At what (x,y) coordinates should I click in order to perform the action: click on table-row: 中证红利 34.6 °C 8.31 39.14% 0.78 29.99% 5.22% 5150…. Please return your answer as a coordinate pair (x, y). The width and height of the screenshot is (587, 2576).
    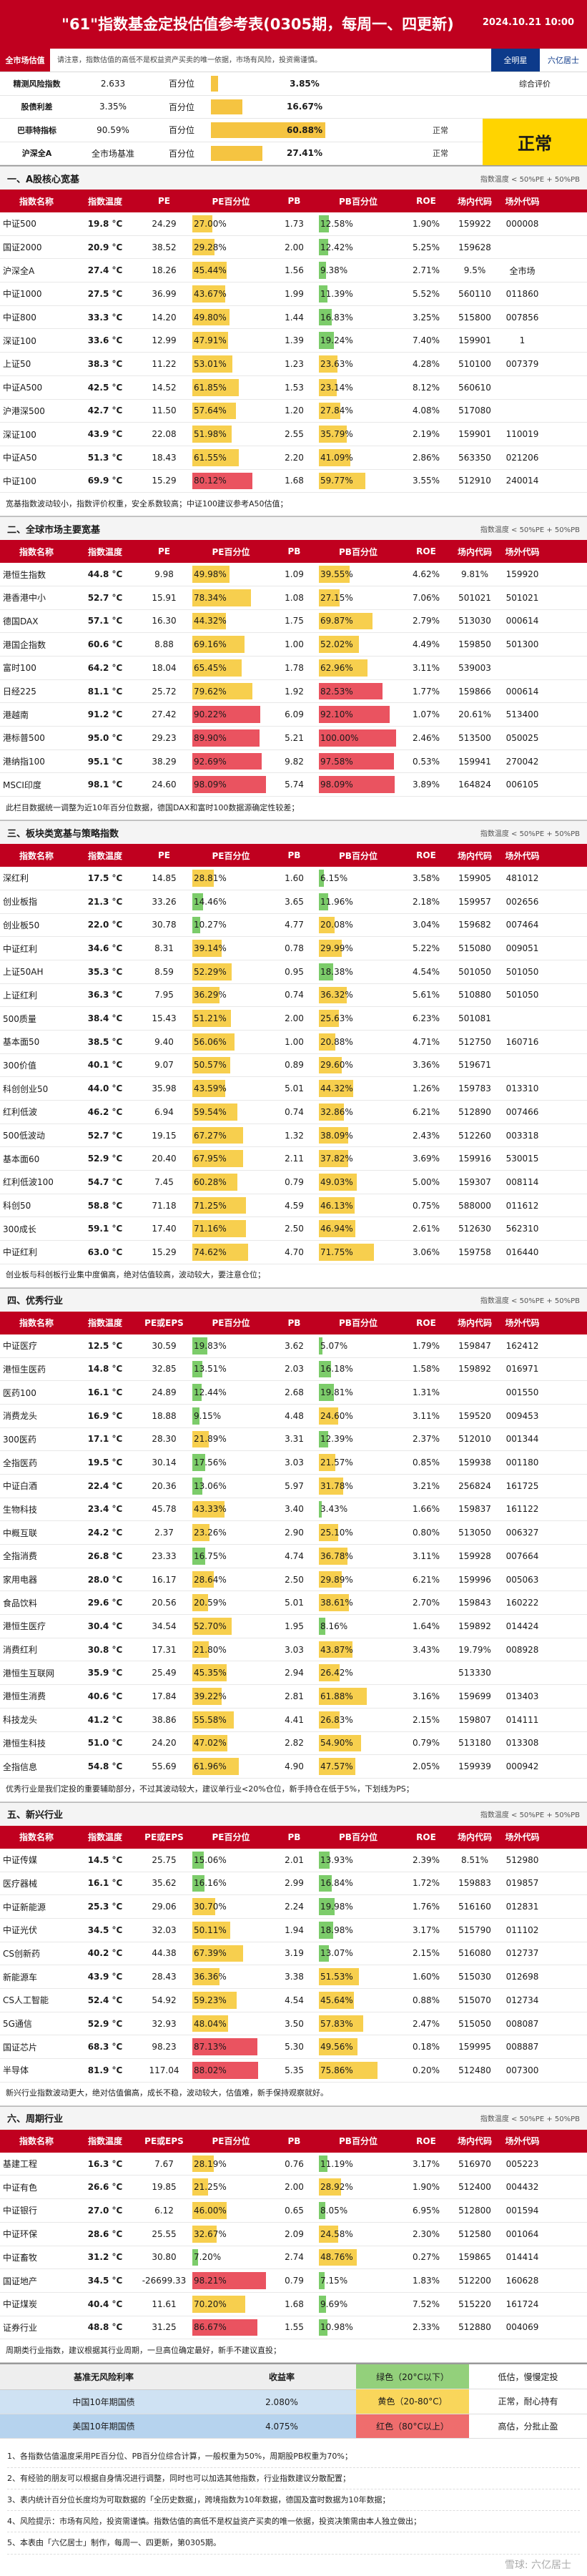
    Looking at the image, I should click on (293, 949).